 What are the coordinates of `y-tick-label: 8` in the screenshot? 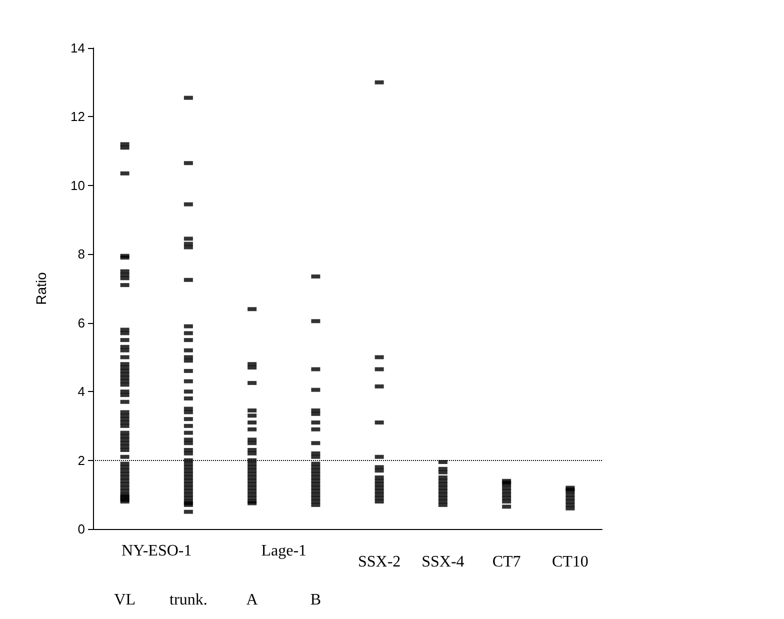 It's located at (81, 254).